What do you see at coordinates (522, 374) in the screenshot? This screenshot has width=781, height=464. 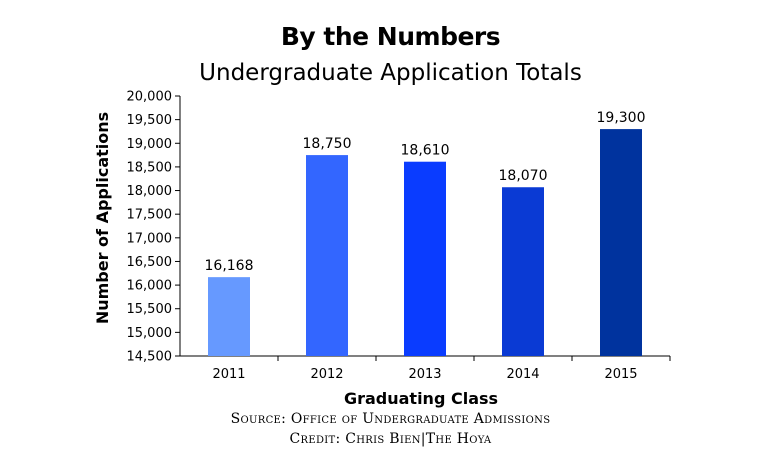 I see `x-tick-label: 2014` at bounding box center [522, 374].